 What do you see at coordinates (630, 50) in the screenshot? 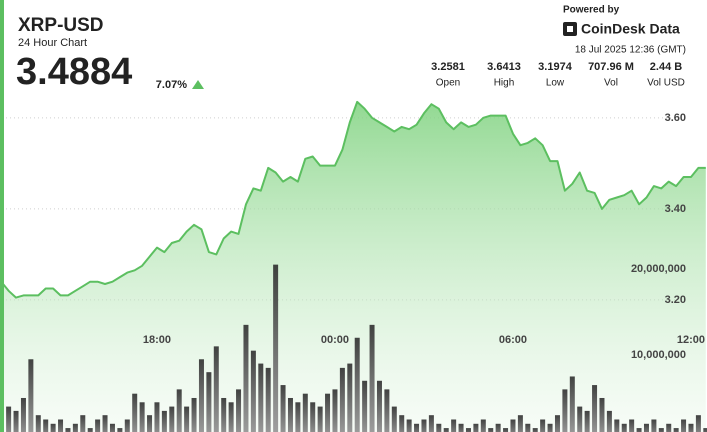
I see `timestamp: 18 Jul 2025 12:36 (GMT)` at bounding box center [630, 50].